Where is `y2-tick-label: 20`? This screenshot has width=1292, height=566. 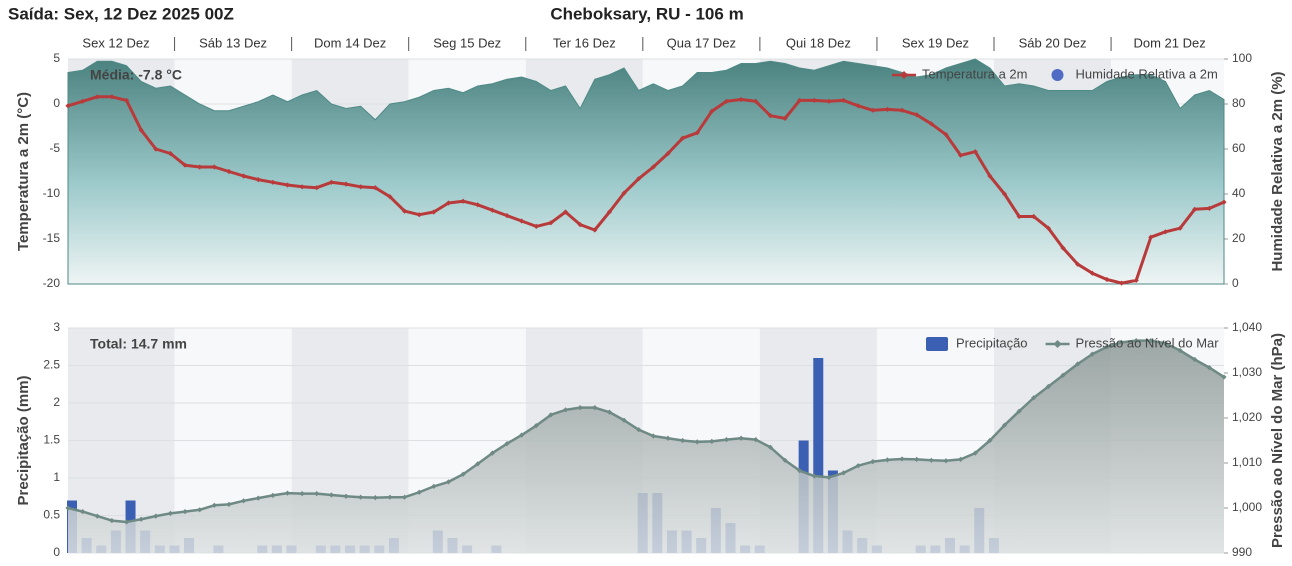 y2-tick-label: 20 is located at coordinates (1239, 238).